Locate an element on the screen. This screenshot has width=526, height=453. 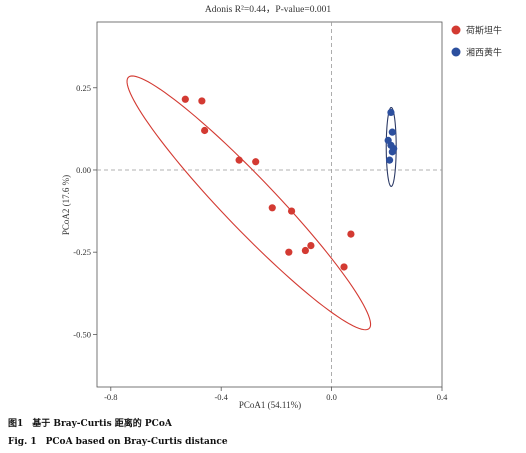
y-axis-label: PCoA2 (17.6 %) is located at coordinates (66, 205).